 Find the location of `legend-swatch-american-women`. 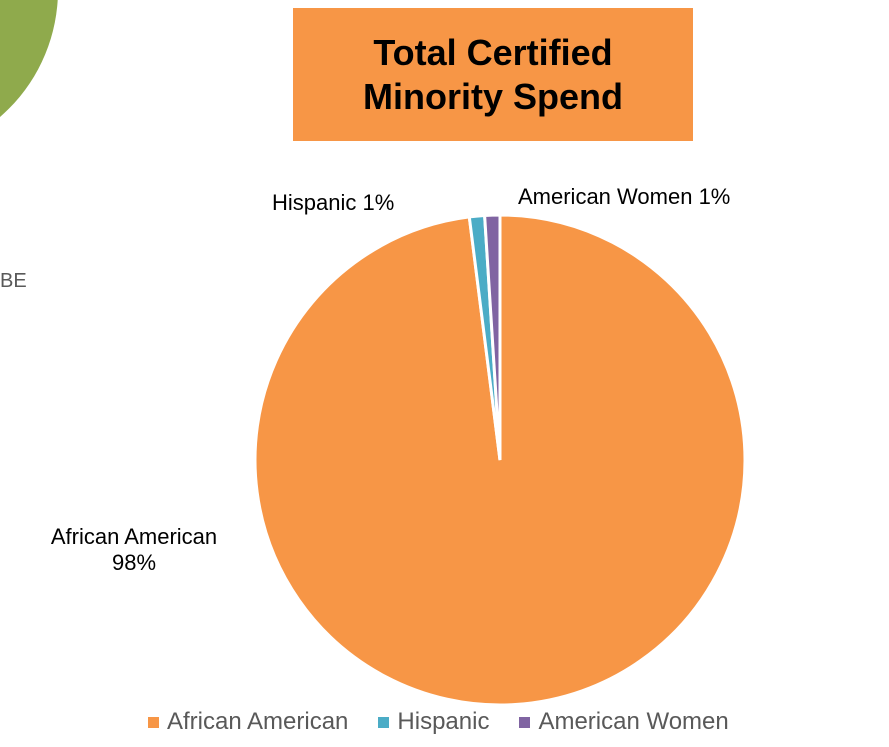

legend-swatch-american-women is located at coordinates (525, 722).